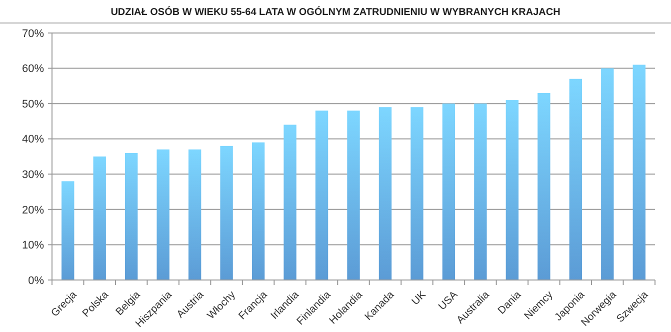  I want to click on y-tick-label: 20%, so click(33, 210).